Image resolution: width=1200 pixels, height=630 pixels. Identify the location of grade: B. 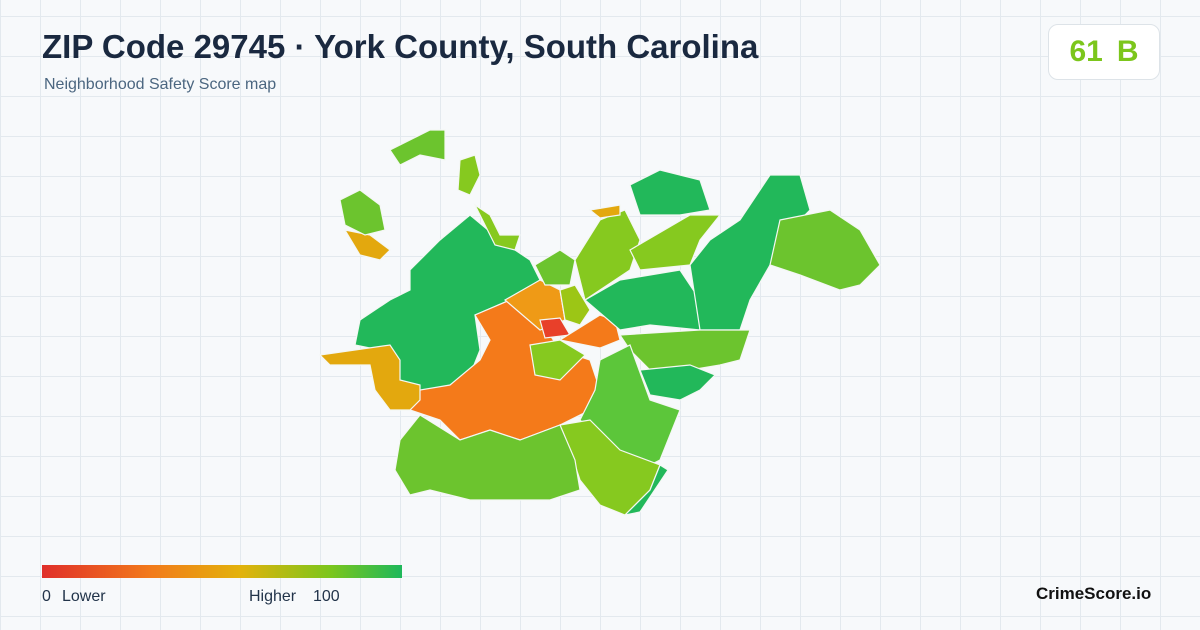
(1127, 51).